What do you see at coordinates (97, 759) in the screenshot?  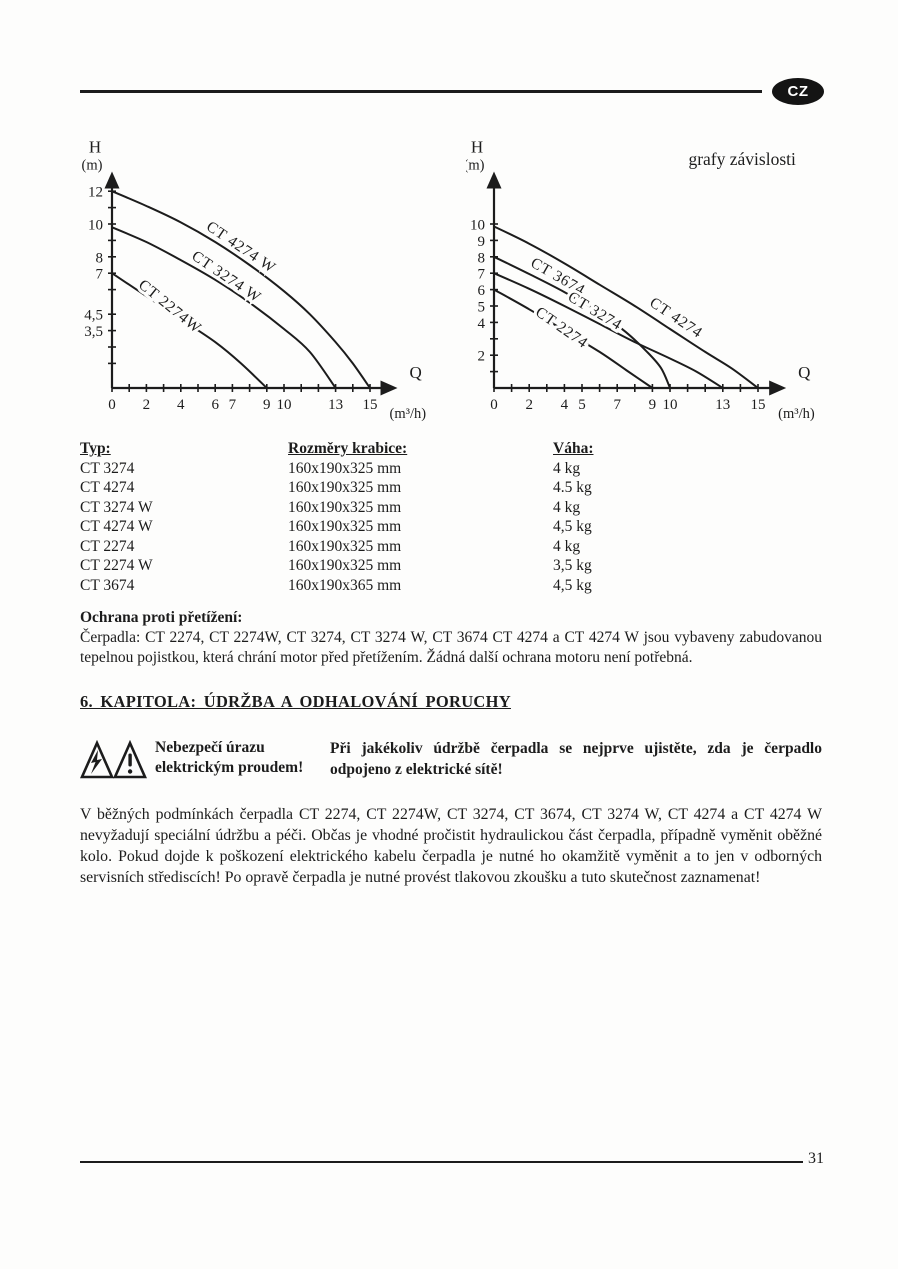 I see `electric-hazard-icon` at bounding box center [97, 759].